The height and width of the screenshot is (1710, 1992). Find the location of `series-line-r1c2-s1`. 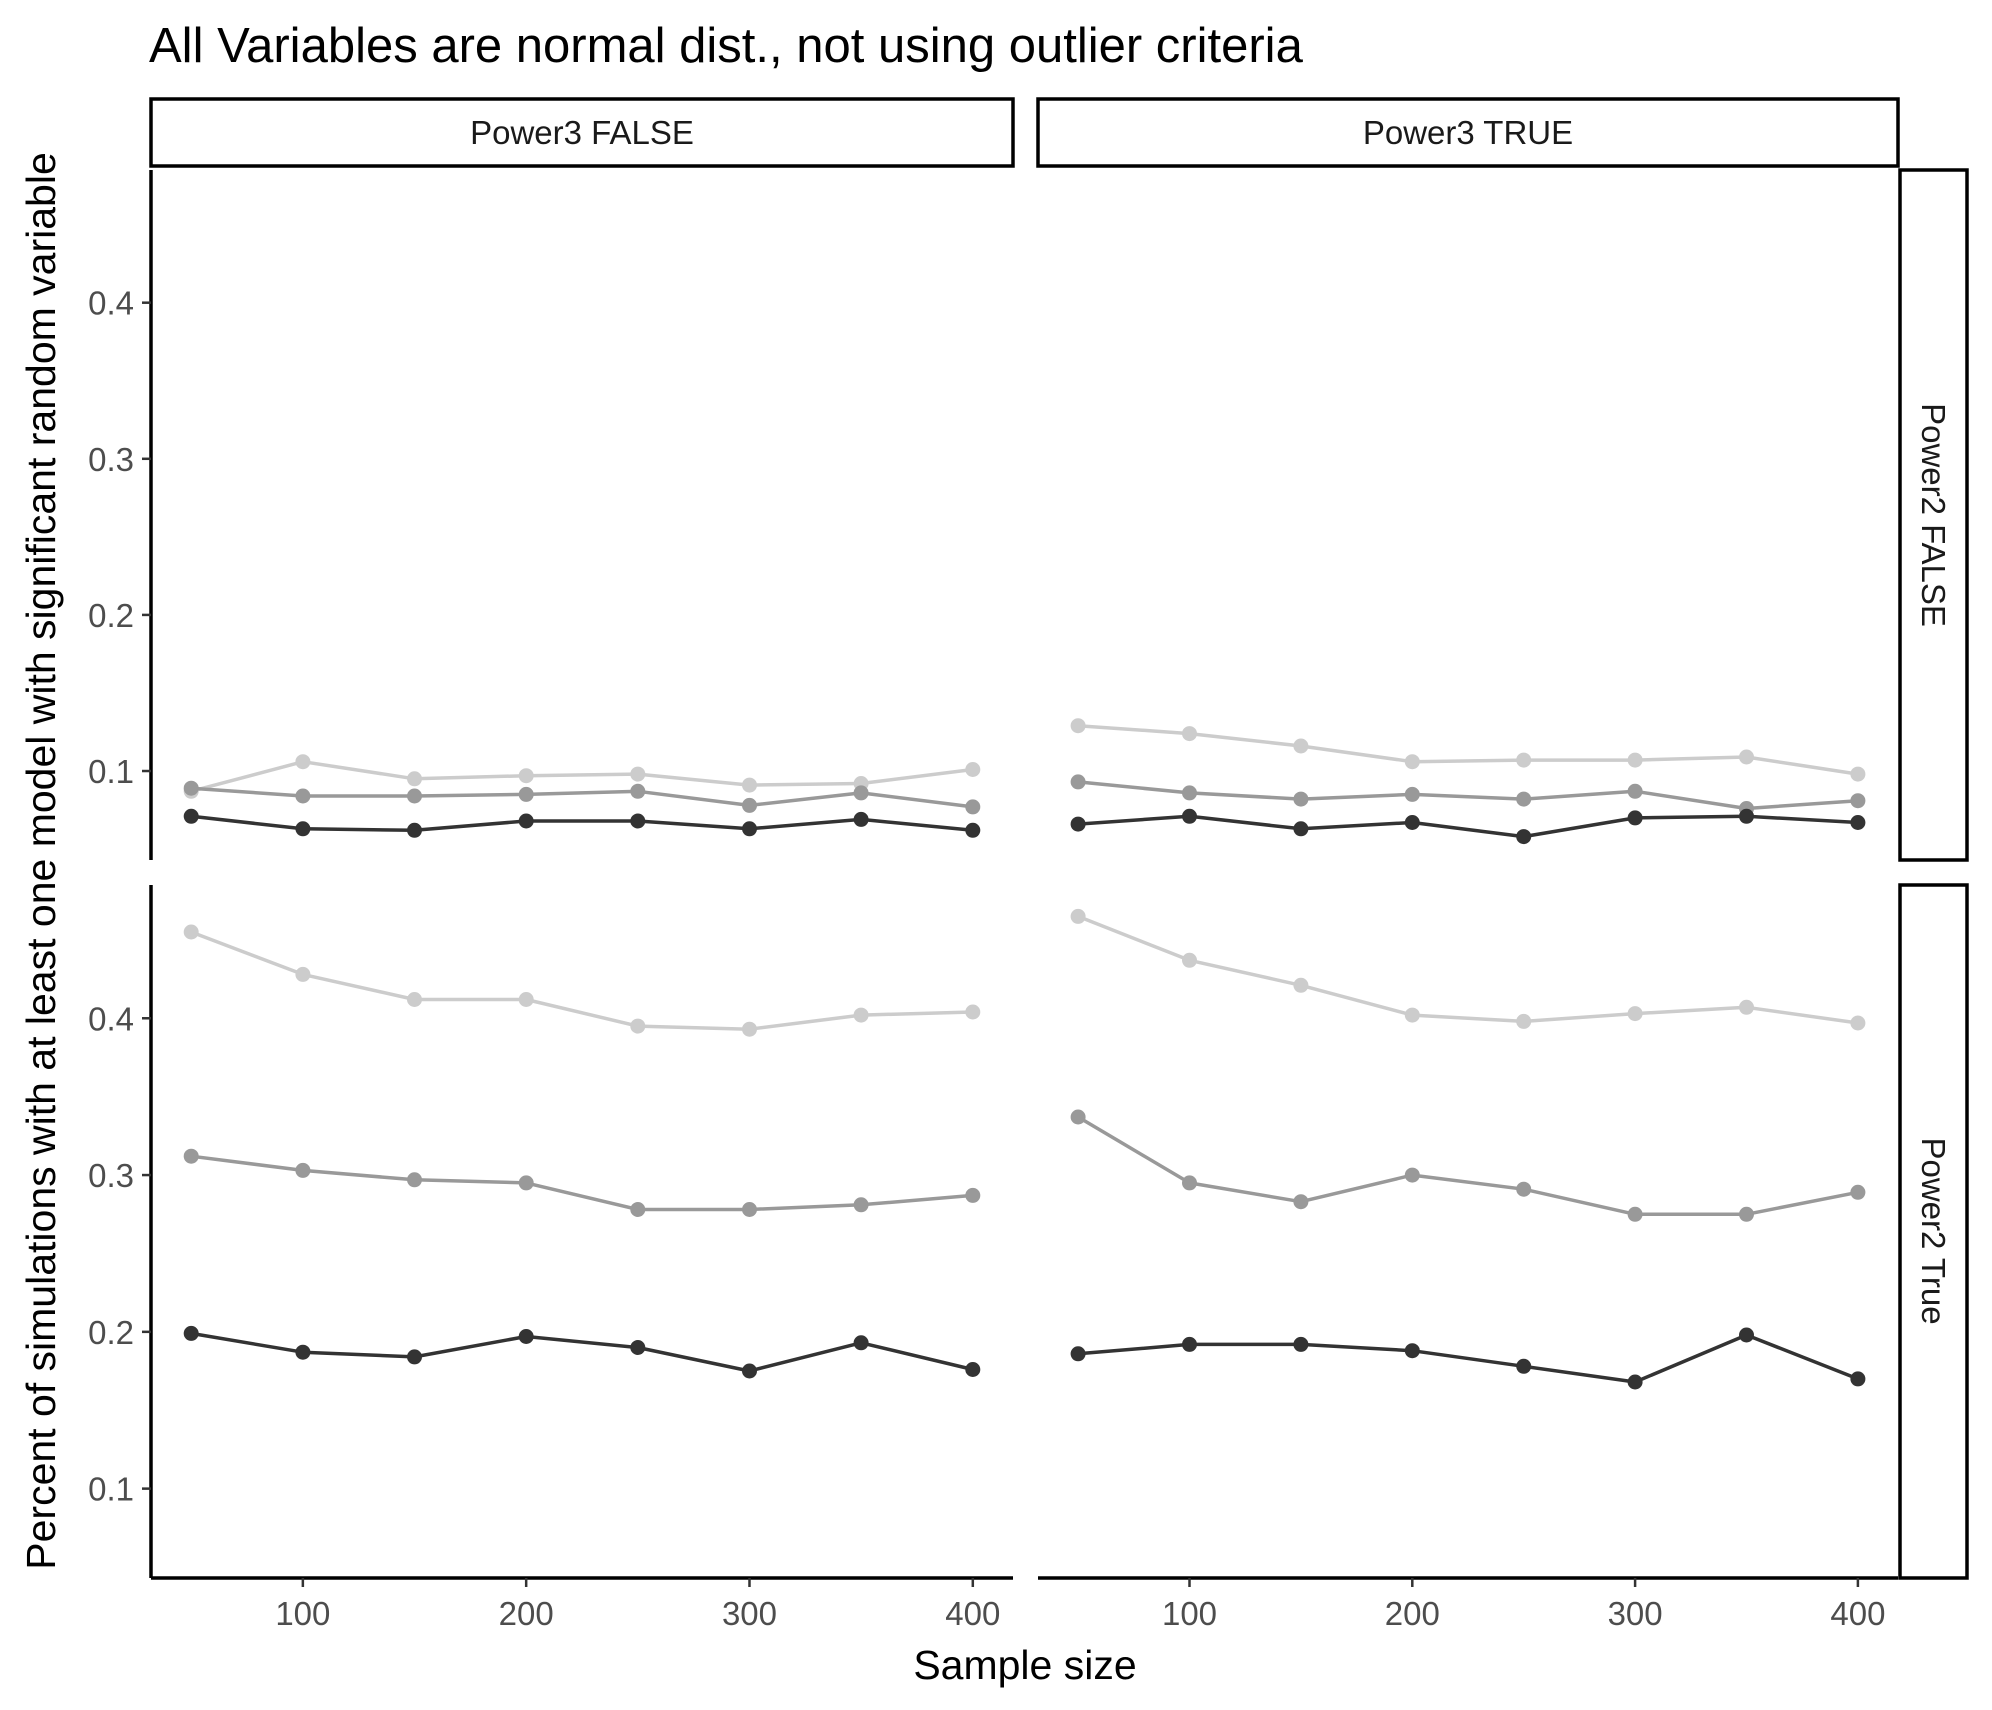

series-line-r1c2-s1 is located at coordinates (1467, 826).